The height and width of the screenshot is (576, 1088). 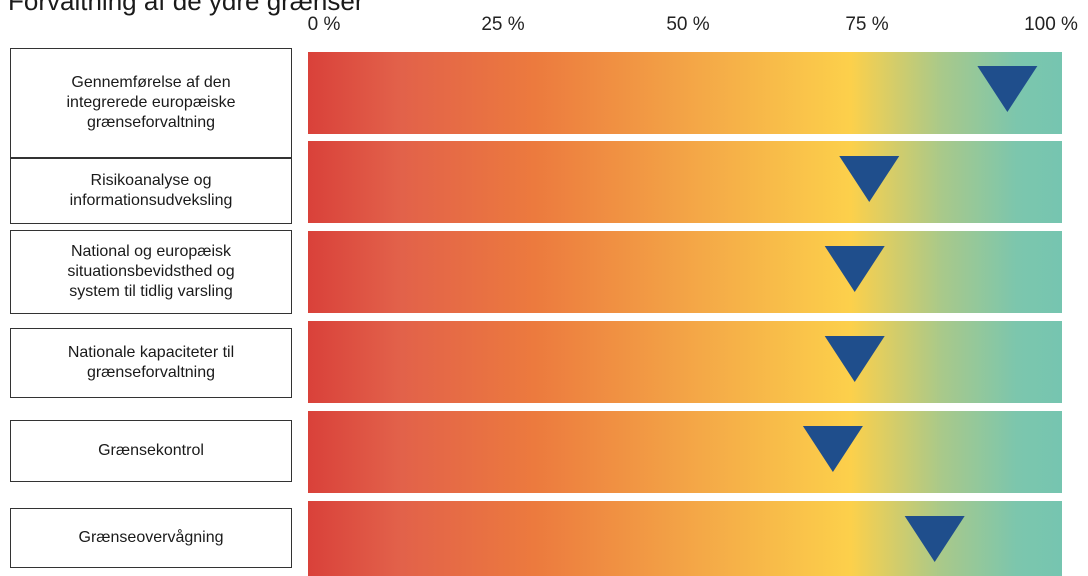 What do you see at coordinates (151, 451) in the screenshot?
I see `category-label: Grænsekontrol` at bounding box center [151, 451].